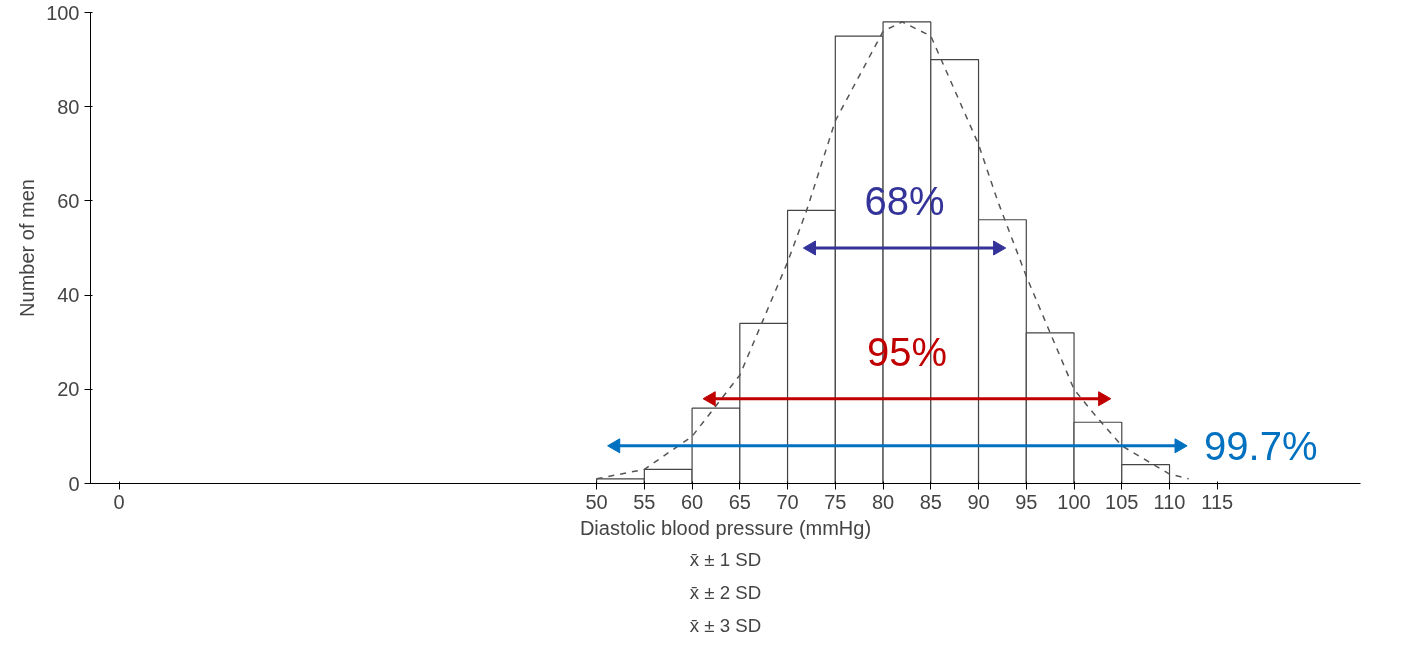  I want to click on x-tick-label: 75, so click(835, 501).